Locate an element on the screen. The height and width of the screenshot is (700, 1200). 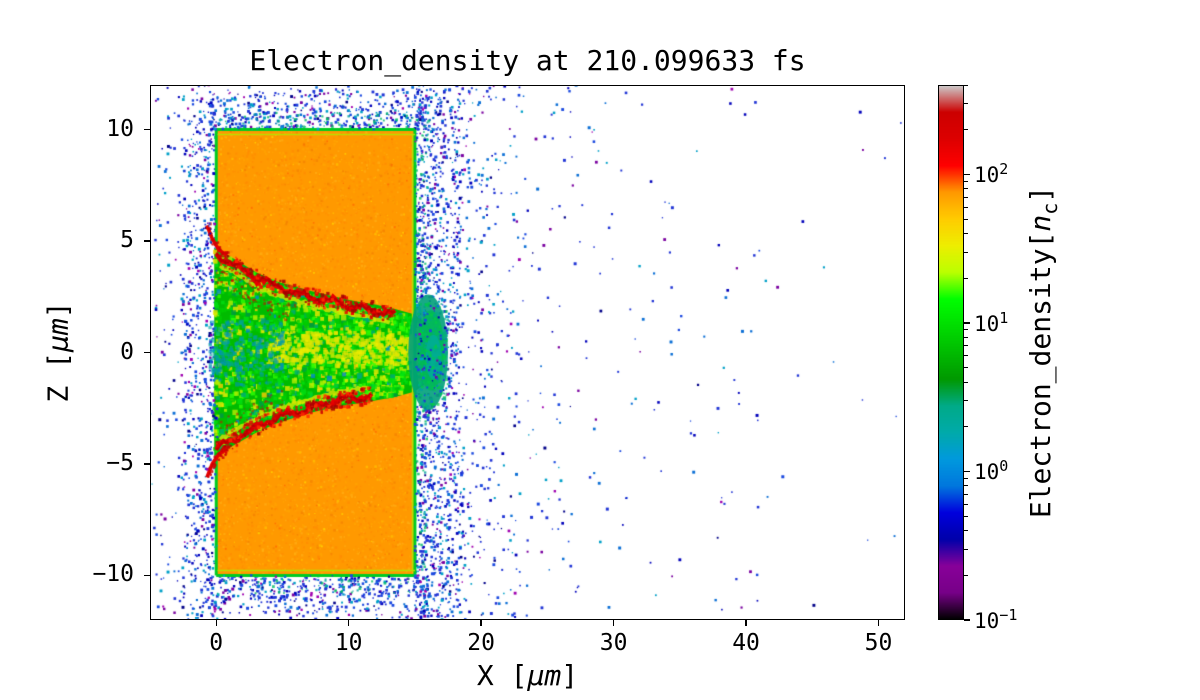
colorbar-label-close: ] is located at coordinates (1041, 194).